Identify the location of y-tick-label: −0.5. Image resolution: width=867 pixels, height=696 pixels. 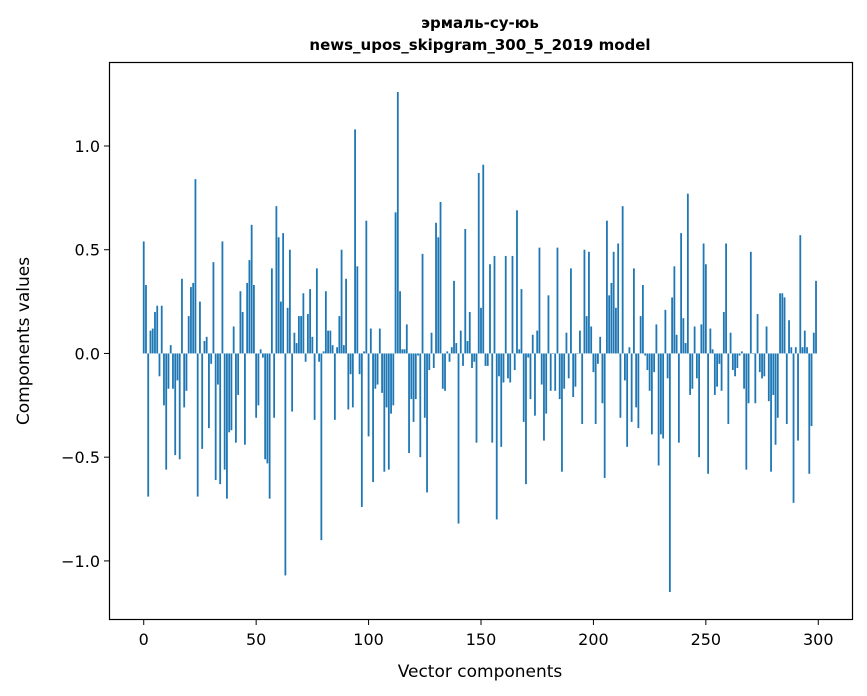
(80, 457).